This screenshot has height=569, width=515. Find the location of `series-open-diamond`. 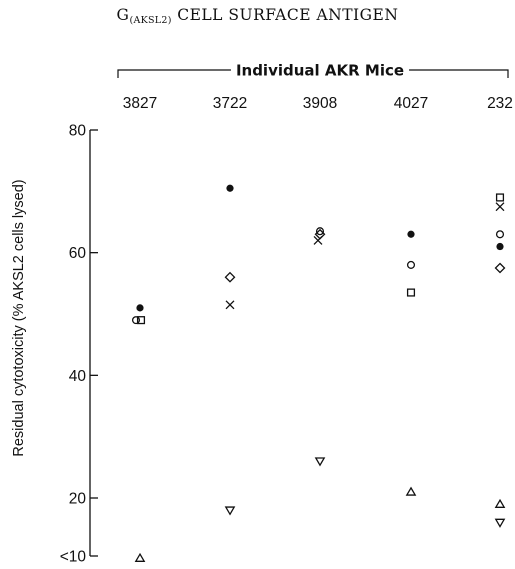

series-open-diamond is located at coordinates (365, 255).